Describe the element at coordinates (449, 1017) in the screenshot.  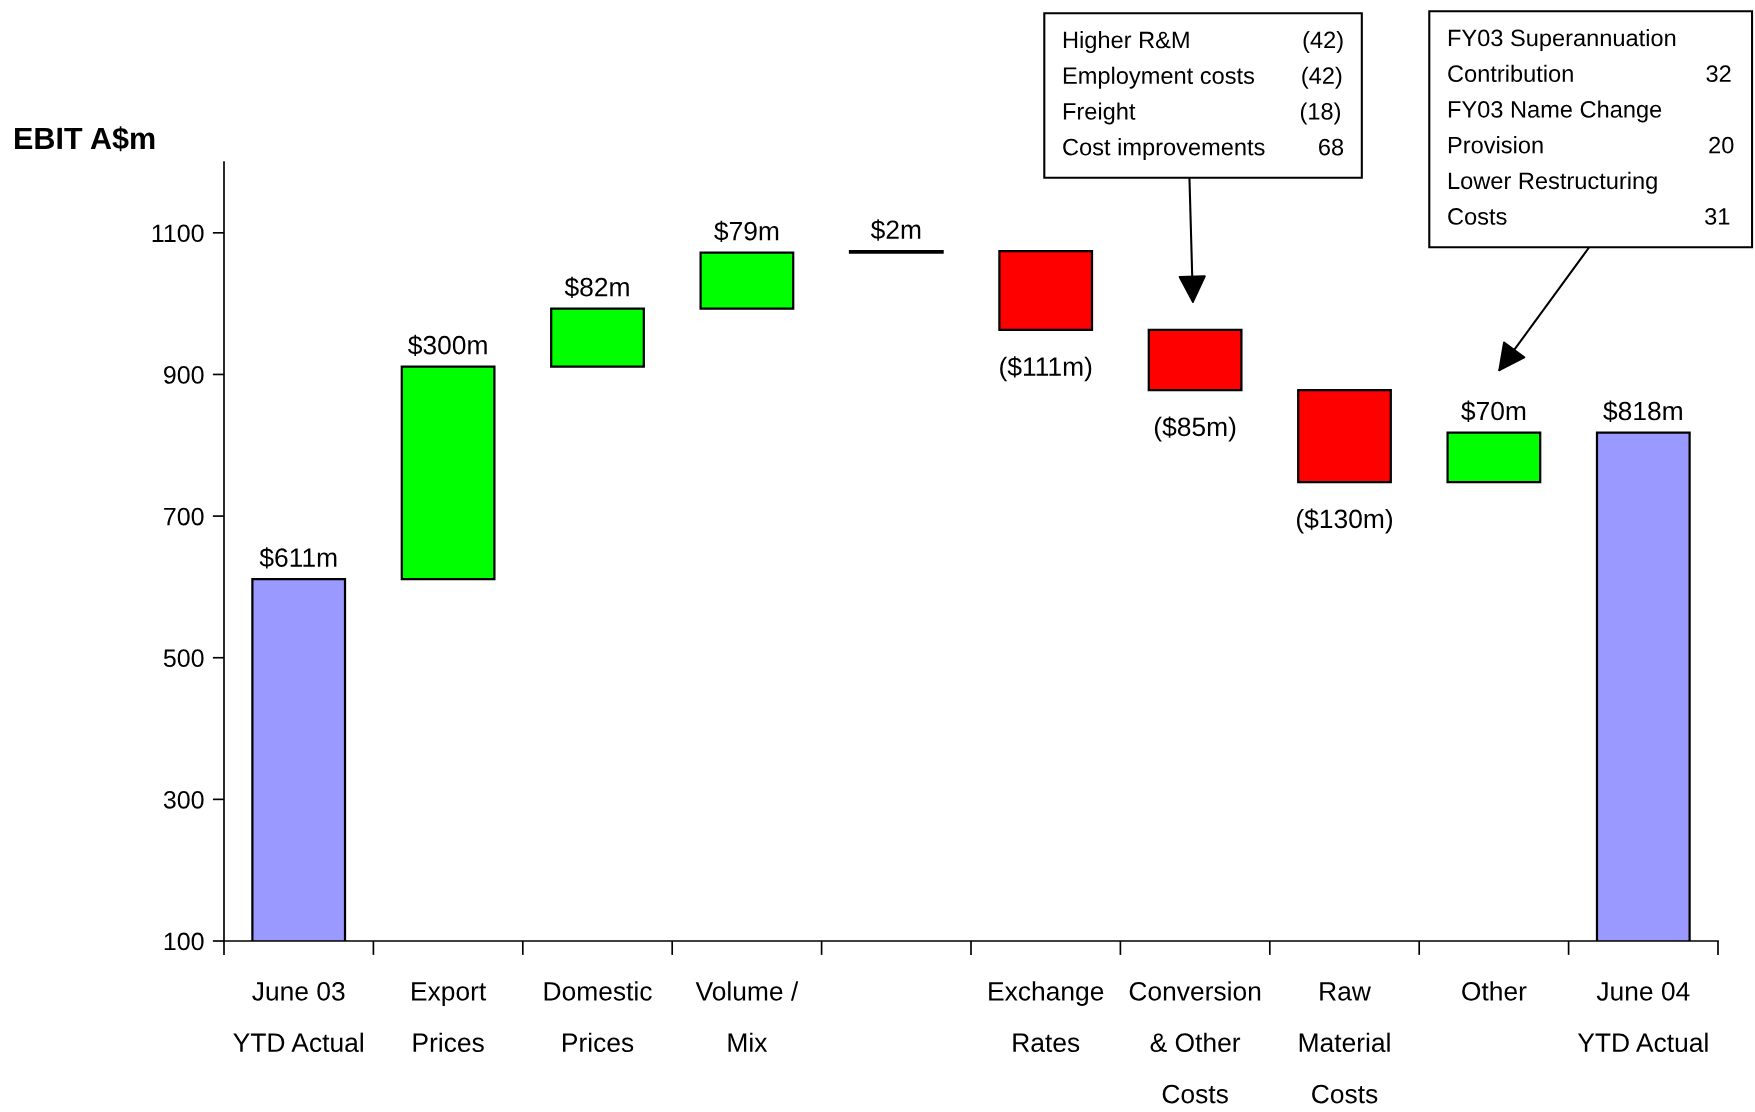
I see `x-tick-label: Export Prices` at that location.